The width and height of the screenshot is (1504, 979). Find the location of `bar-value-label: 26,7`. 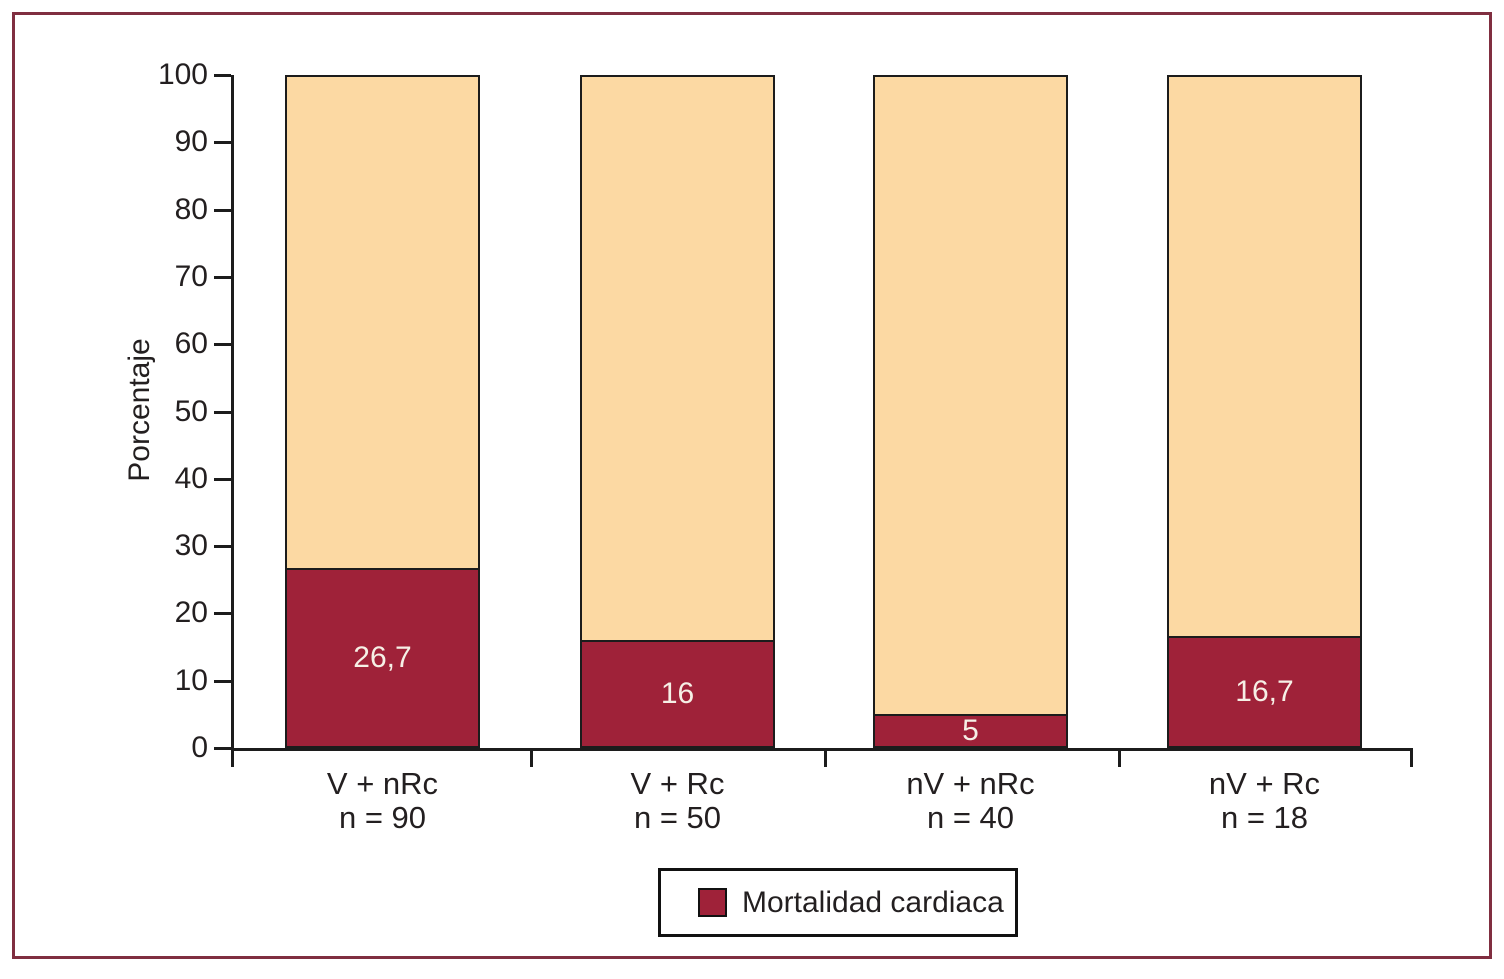

bar-value-label: 26,7 is located at coordinates (382, 657).